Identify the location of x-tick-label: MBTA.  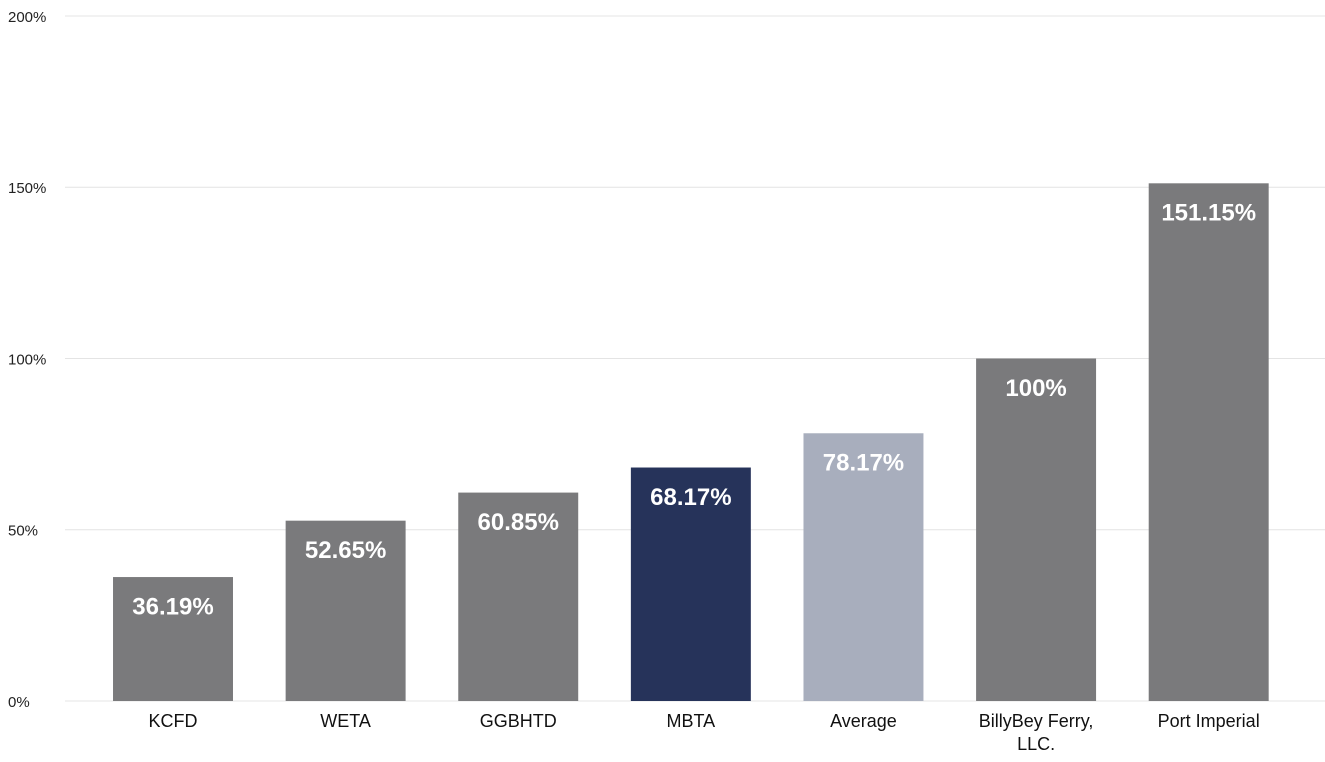
(691, 721).